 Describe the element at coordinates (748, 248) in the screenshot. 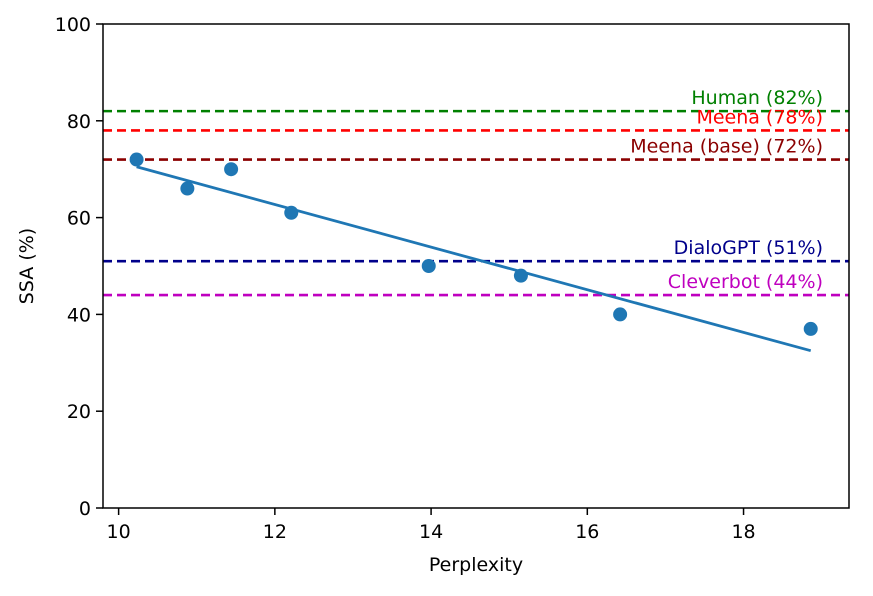

I see `reference-label-3: DialoGPT (51%)` at that location.